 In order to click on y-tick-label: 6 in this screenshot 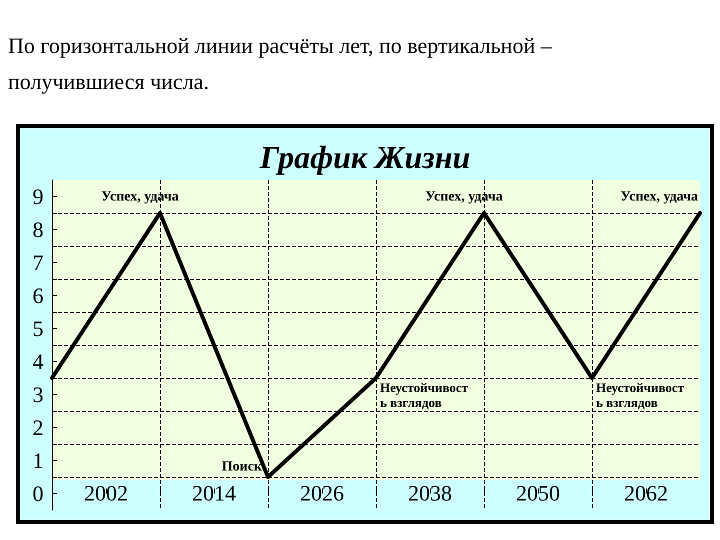, I will do `click(38, 295)`.